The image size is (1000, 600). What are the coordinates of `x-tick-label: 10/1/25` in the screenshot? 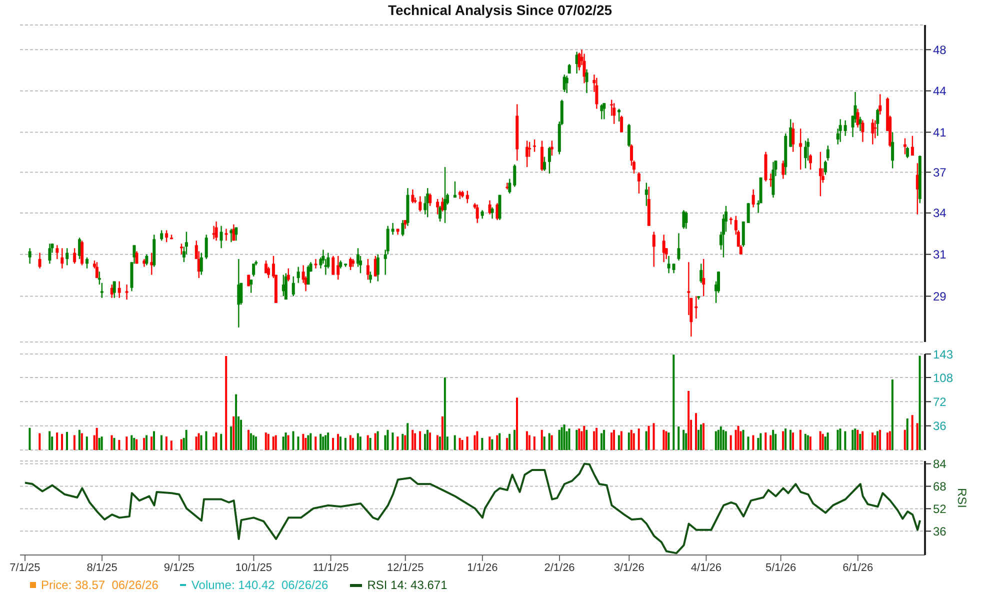 It's located at (253, 568).